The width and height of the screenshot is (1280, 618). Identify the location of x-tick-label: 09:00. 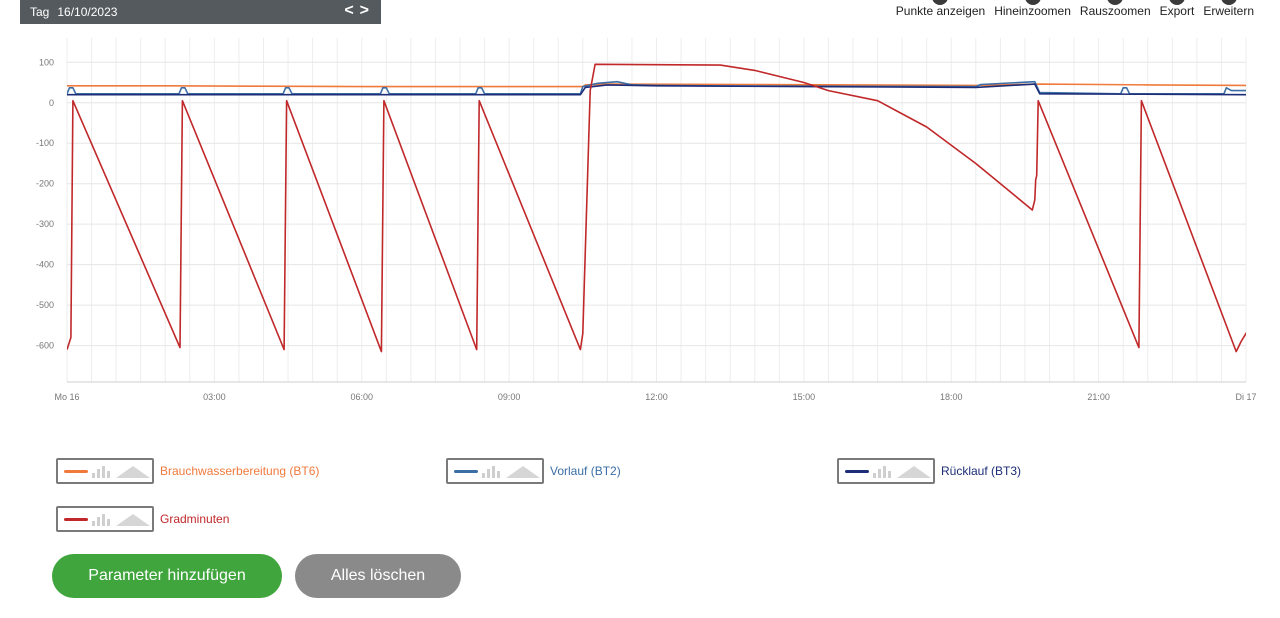
(509, 397).